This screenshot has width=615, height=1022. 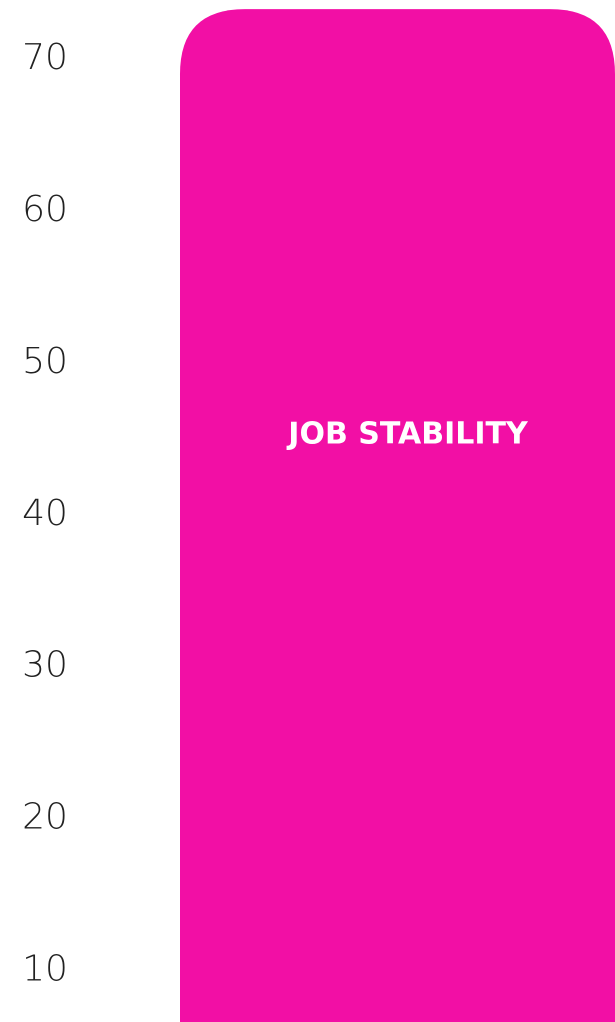 I want to click on y-tick-label: 40, so click(x=45, y=513).